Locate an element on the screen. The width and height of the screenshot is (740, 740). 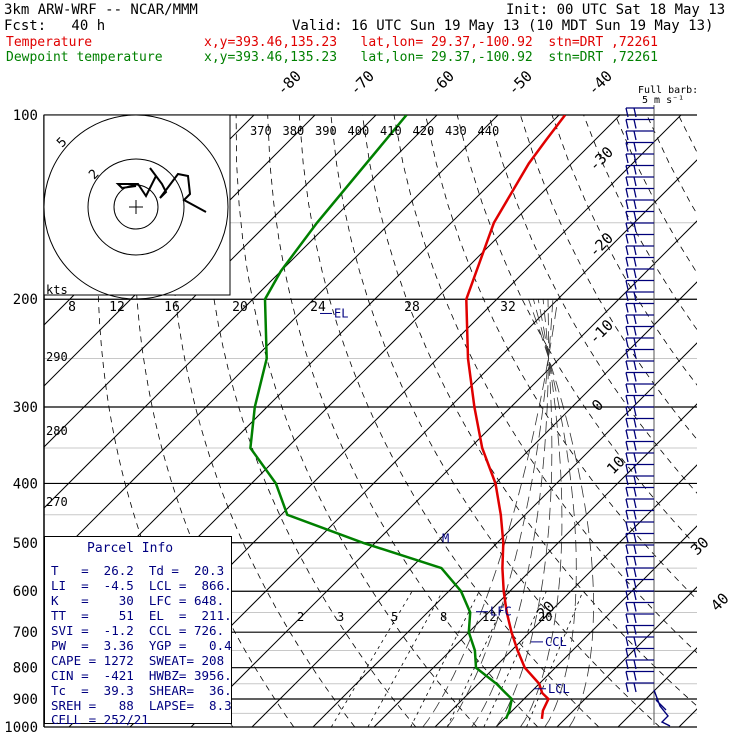
mixing-ratio-label: 2 is located at coordinates (300, 617).